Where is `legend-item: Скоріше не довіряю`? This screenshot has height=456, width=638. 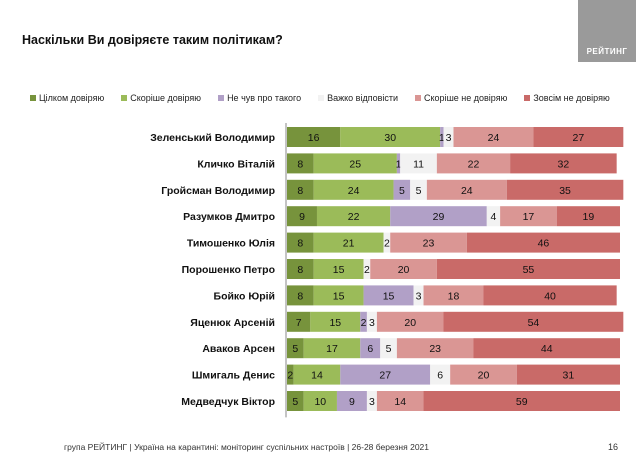
legend-item: Скоріше не довіряю is located at coordinates (461, 98).